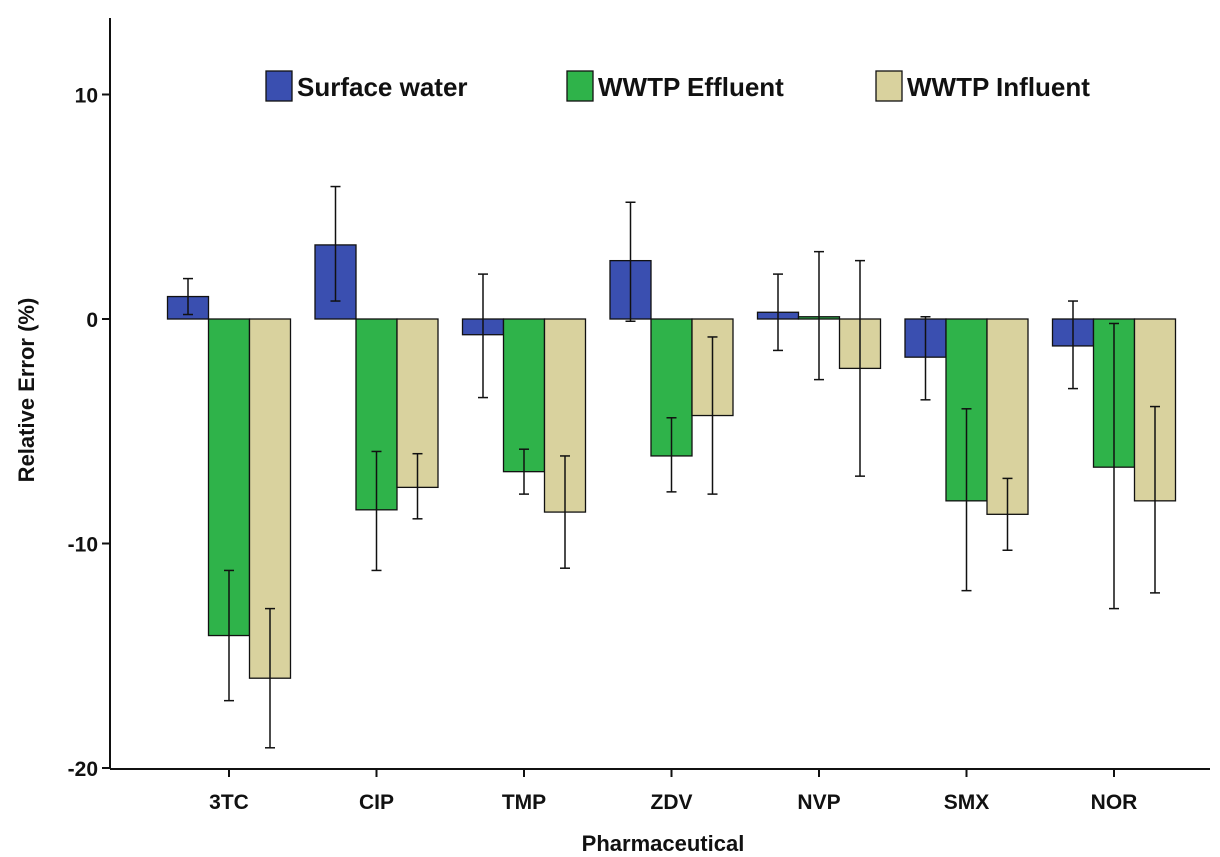 Image resolution: width=1220 pixels, height=857 pixels. I want to click on bar-wwtp-effluent, so click(524, 395).